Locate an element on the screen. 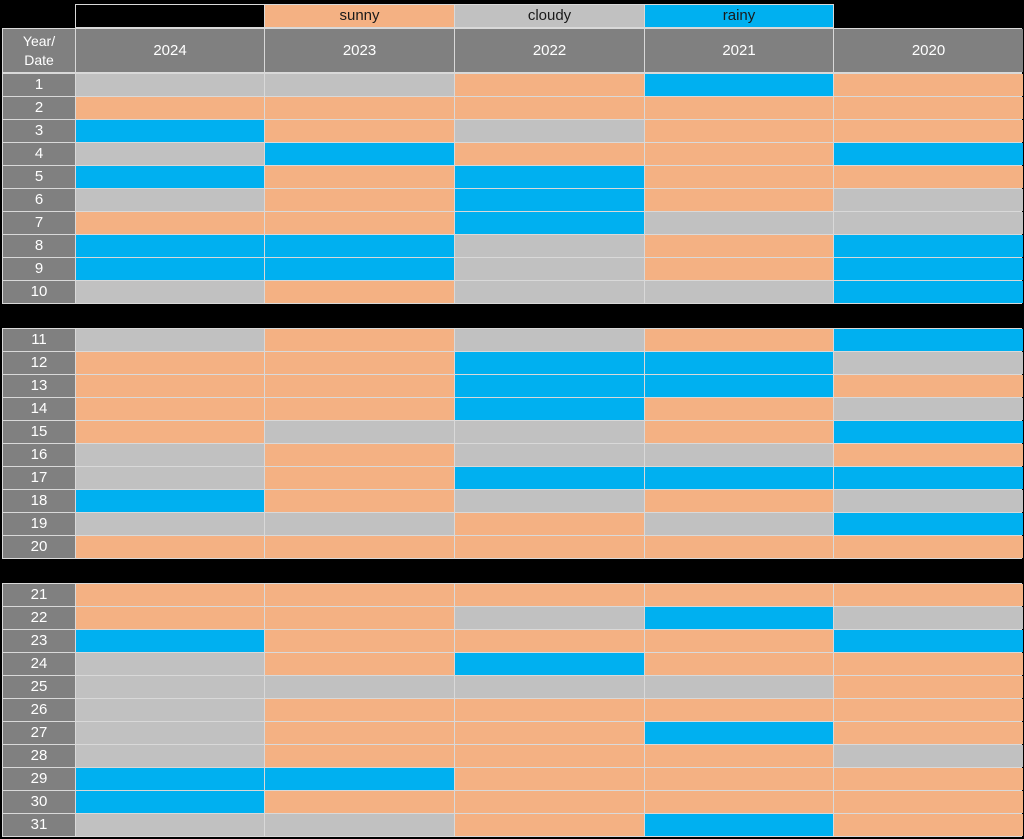 This screenshot has height=839, width=1024. legend-right-filler is located at coordinates (928, 16).